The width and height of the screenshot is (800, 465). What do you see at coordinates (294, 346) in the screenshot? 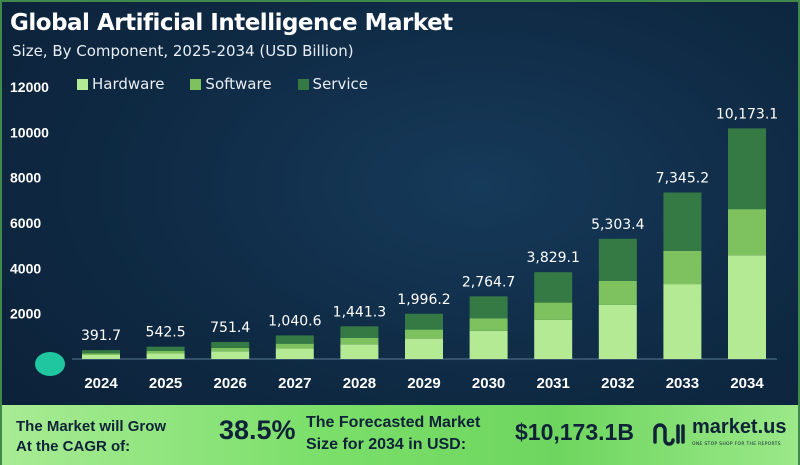
I see `bar-software-2027` at bounding box center [294, 346].